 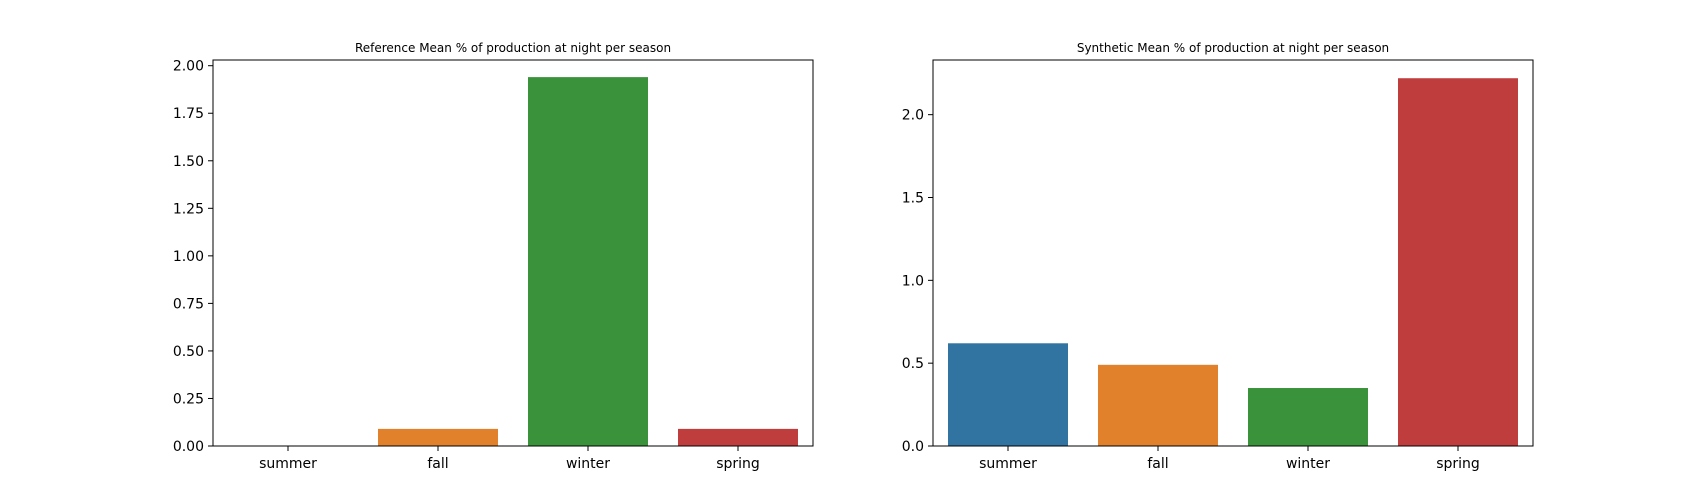 I want to click on y-tick-label: 0.50, so click(x=188, y=352).